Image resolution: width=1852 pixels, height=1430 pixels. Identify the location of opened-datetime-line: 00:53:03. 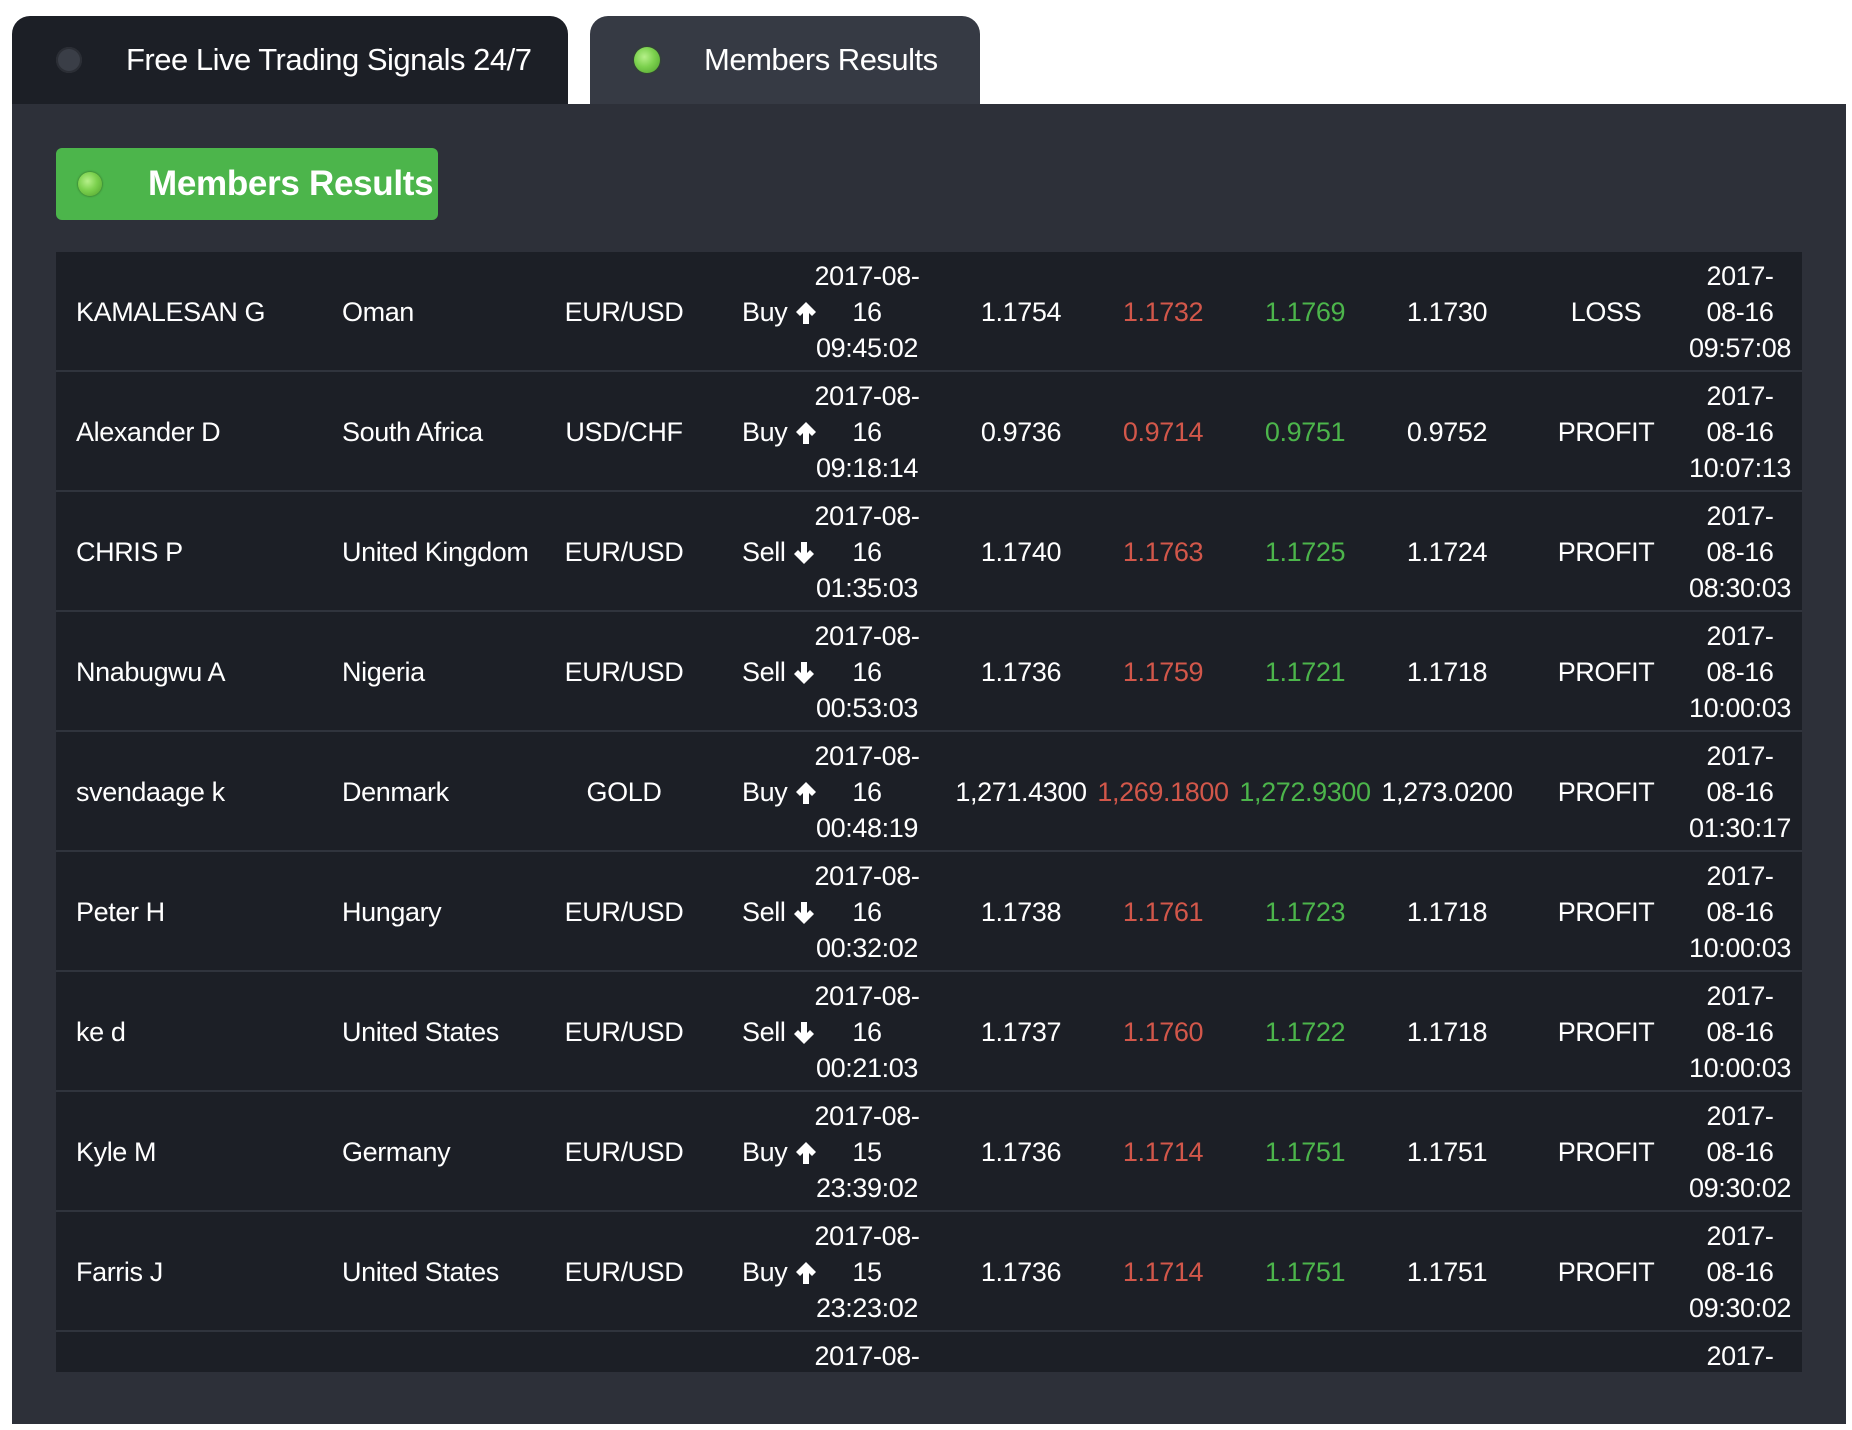
(867, 708).